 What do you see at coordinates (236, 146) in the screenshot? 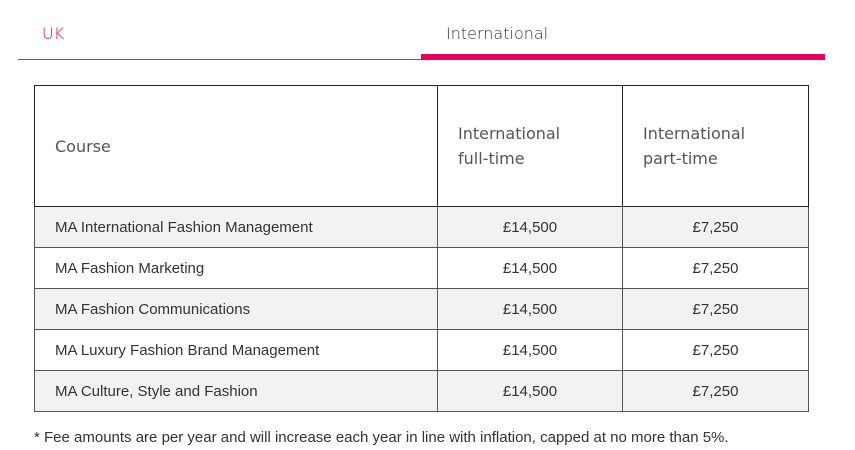
I see `header-course: Course` at bounding box center [236, 146].